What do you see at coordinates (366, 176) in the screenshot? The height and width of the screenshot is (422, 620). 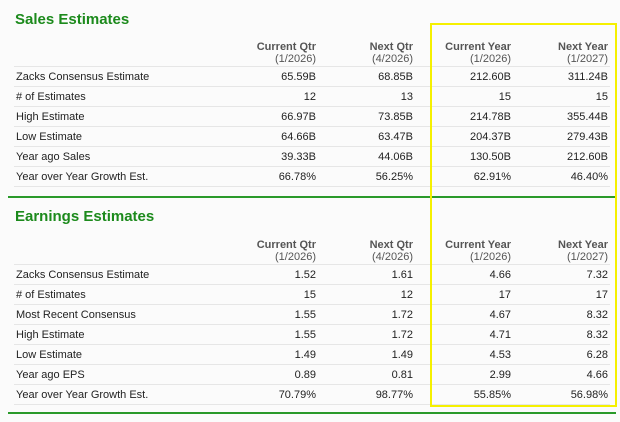 I see `cell-value: 56.25%` at bounding box center [366, 176].